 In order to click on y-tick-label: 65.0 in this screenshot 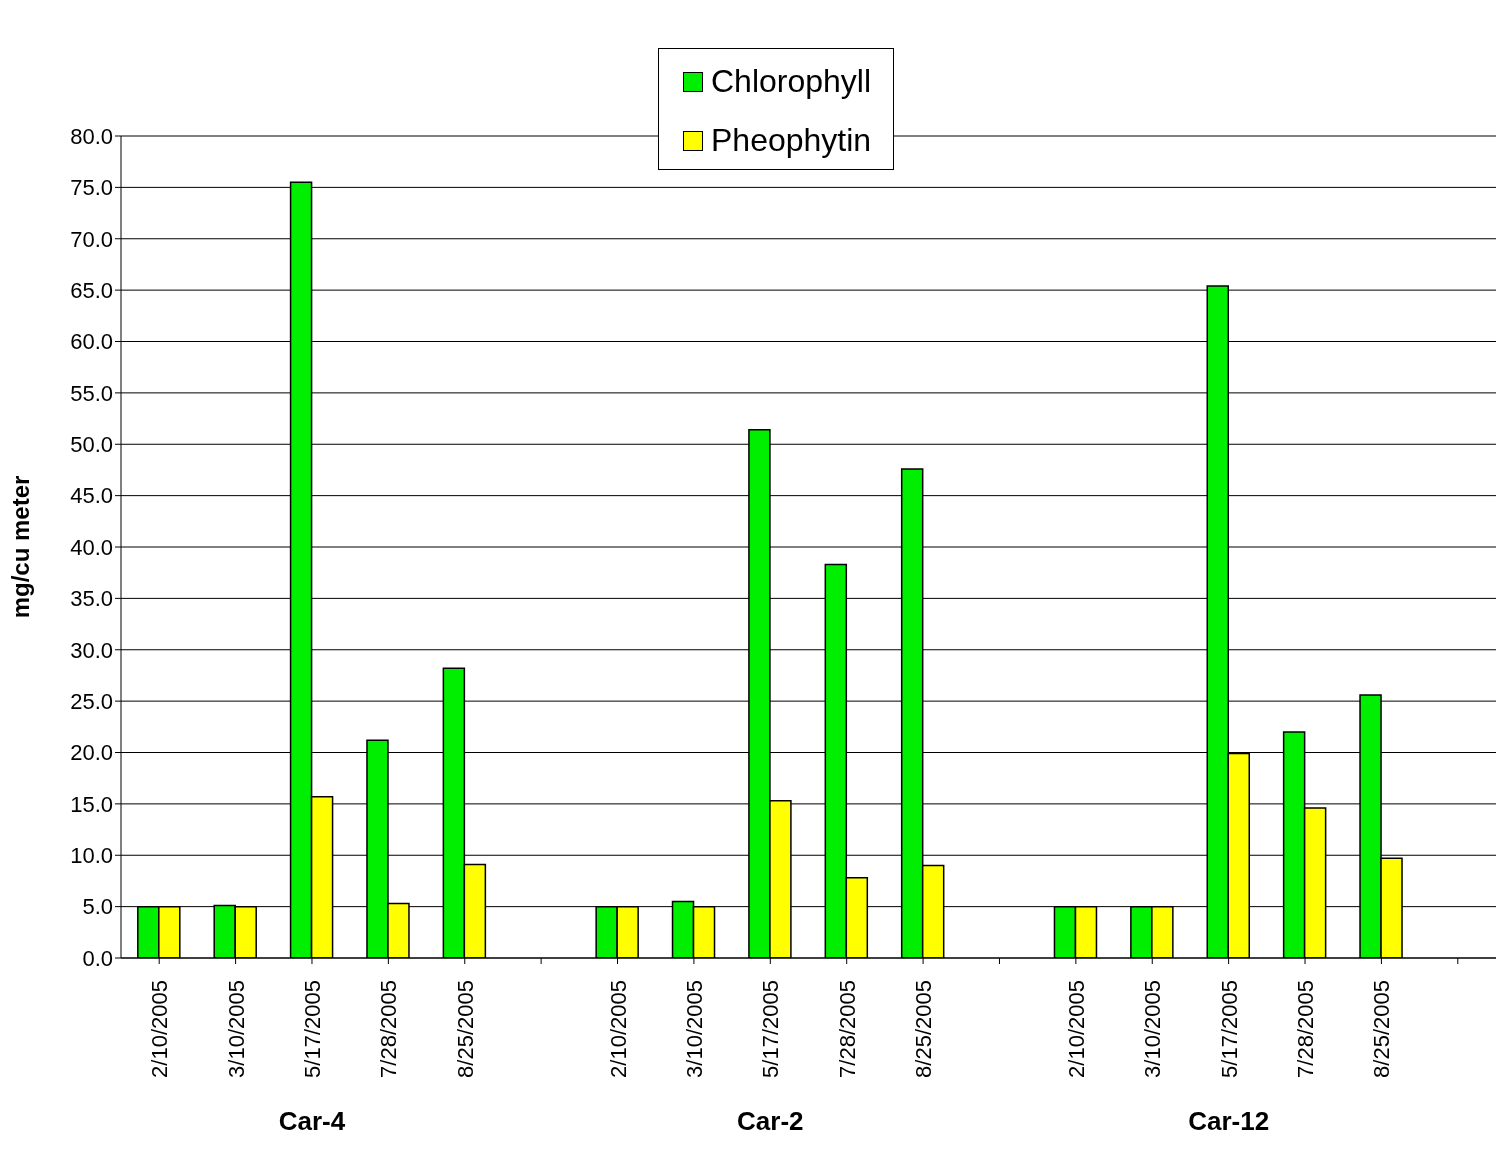, I will do `click(91, 290)`.